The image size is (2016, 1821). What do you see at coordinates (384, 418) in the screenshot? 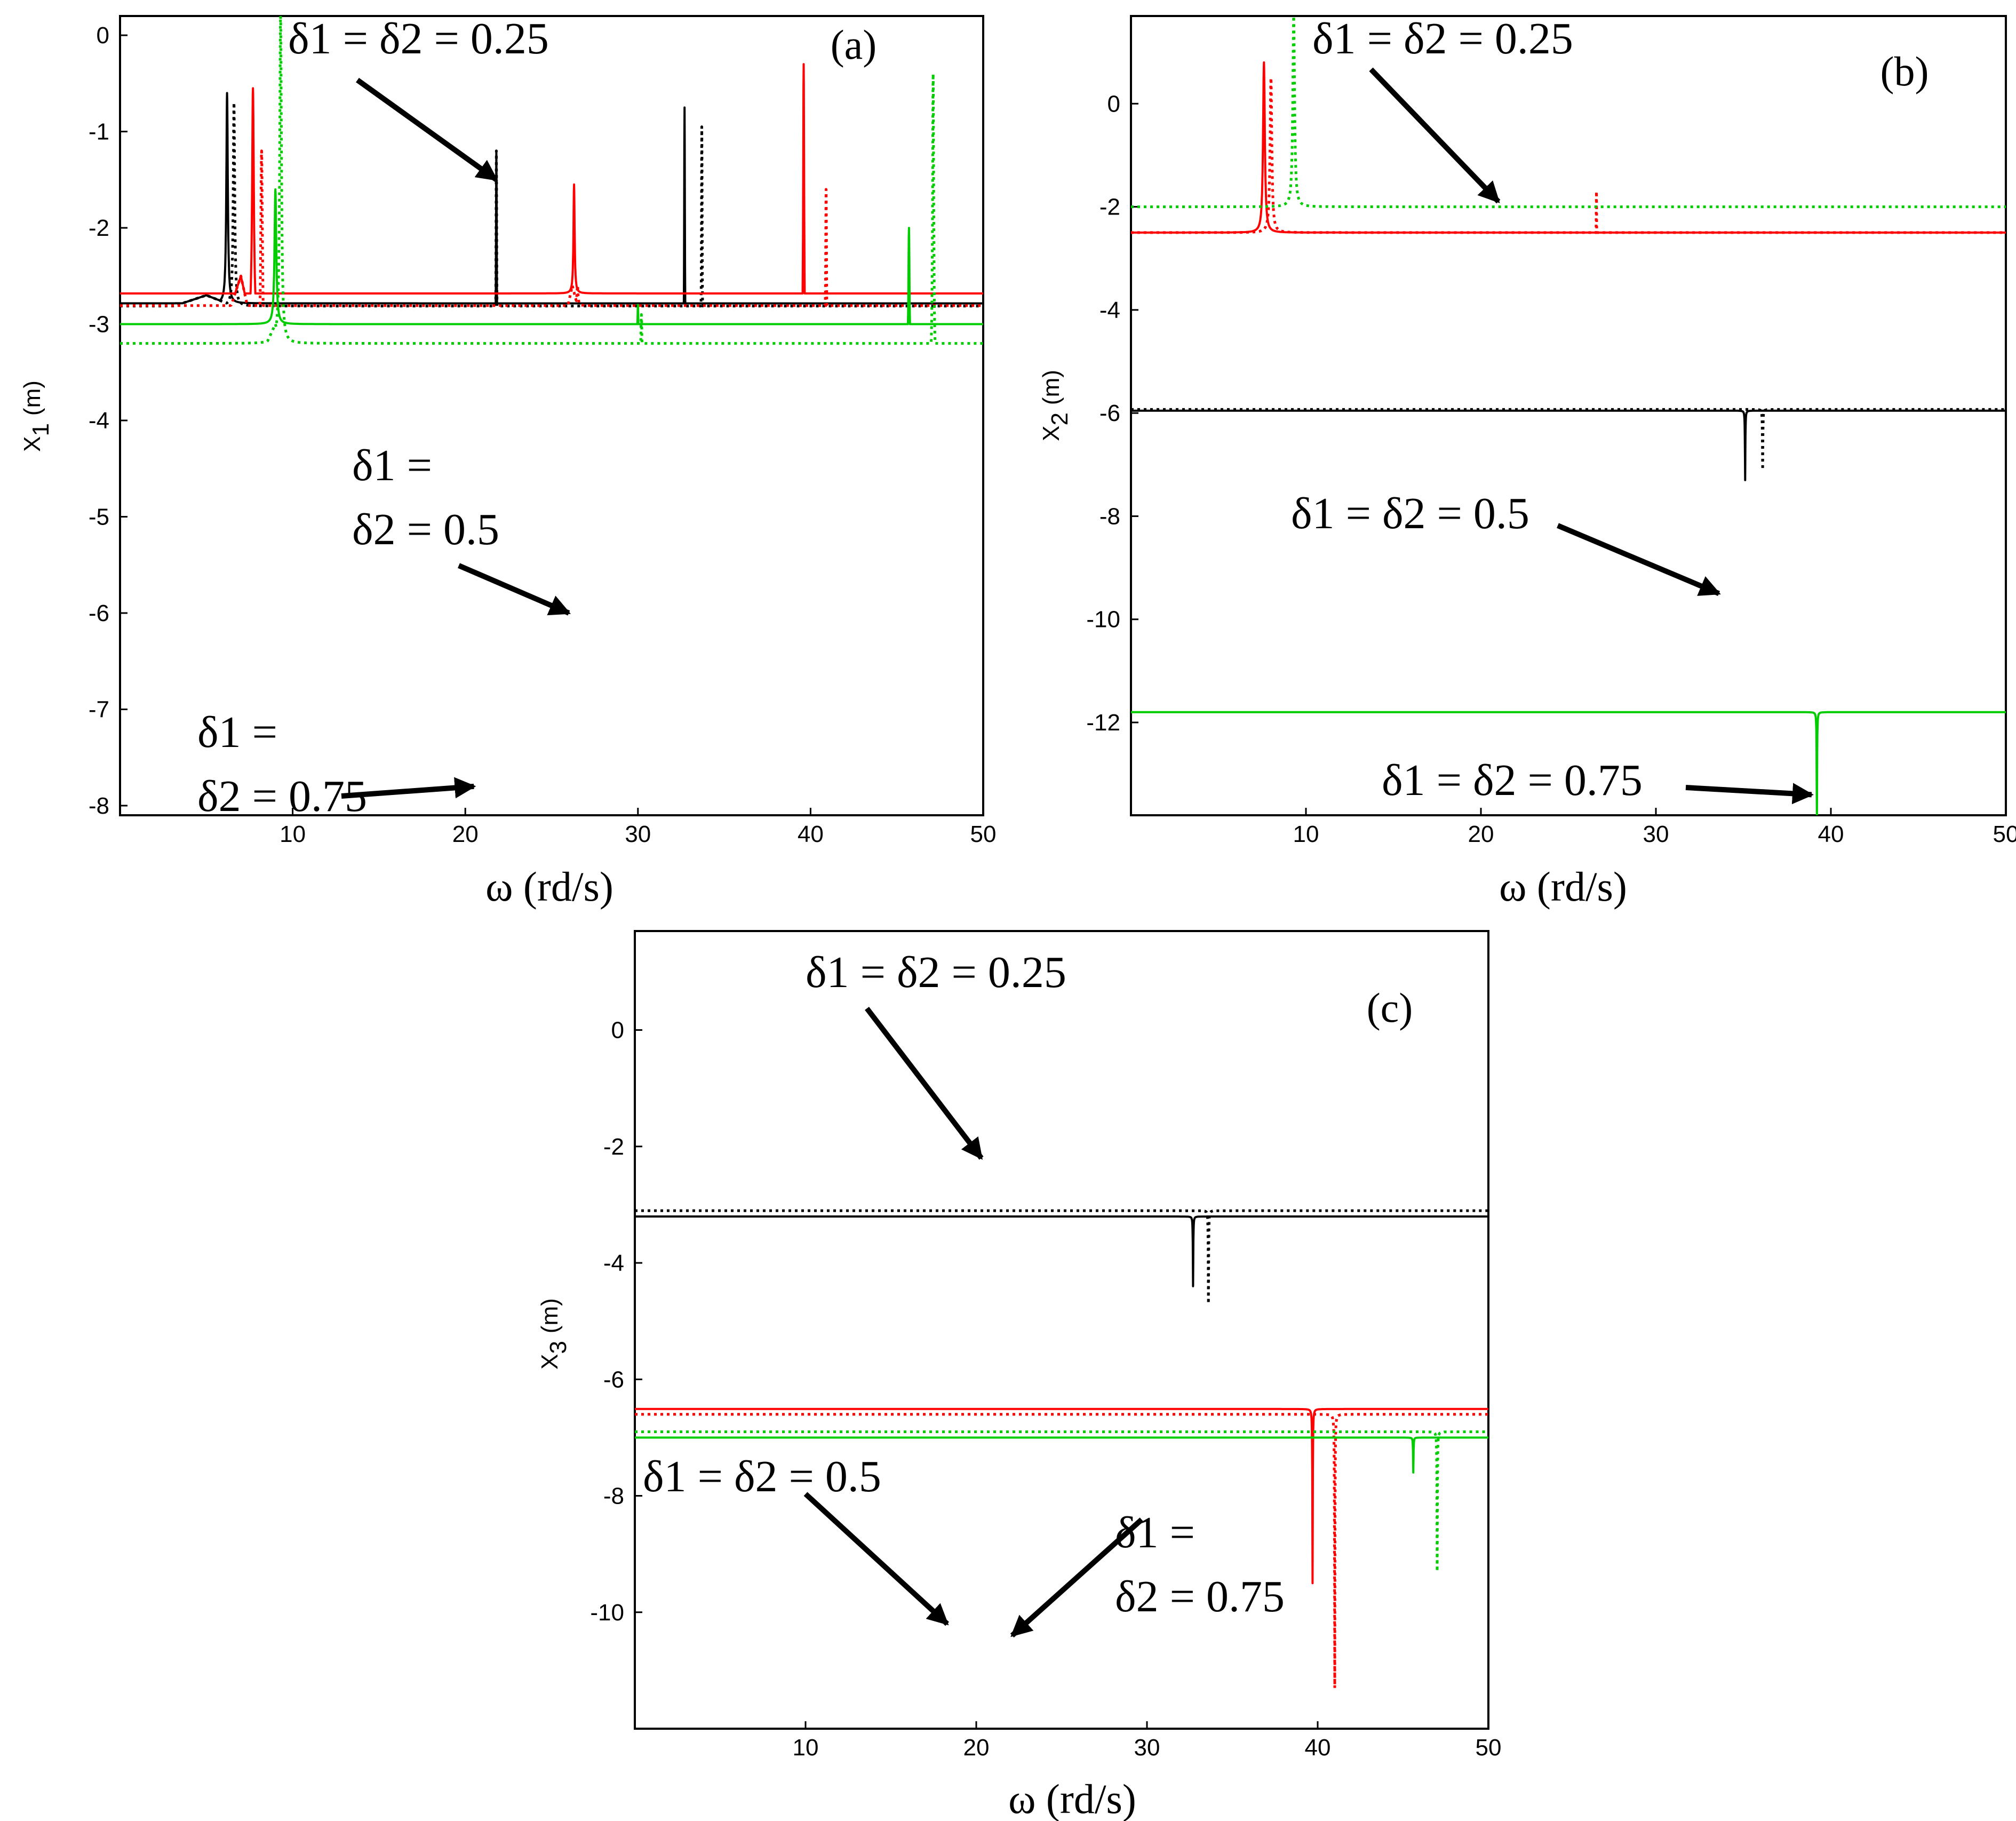
I see `annotations: δ1 = δ2 = 0.25 δ1 = δ2 = 0.5 δ1 = δ2 = 0.75` at bounding box center [384, 418].